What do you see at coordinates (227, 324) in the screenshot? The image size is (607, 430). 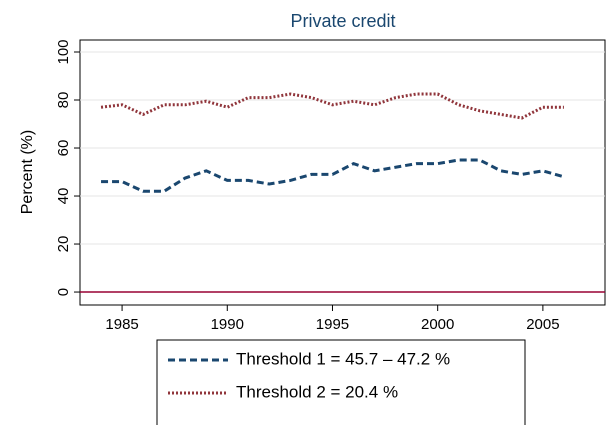 I see `x-tick-label: 1990` at bounding box center [227, 324].